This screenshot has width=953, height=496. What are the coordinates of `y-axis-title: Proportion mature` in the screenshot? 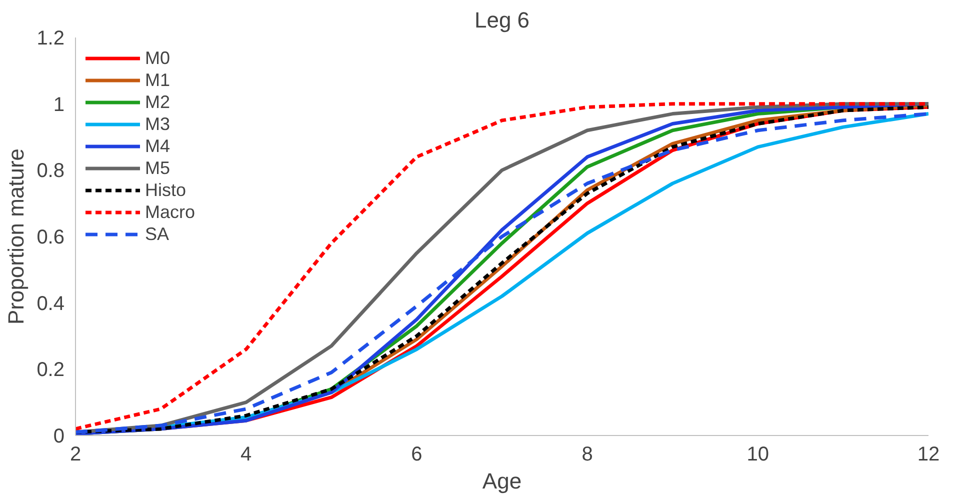 It's located at (16, 236).